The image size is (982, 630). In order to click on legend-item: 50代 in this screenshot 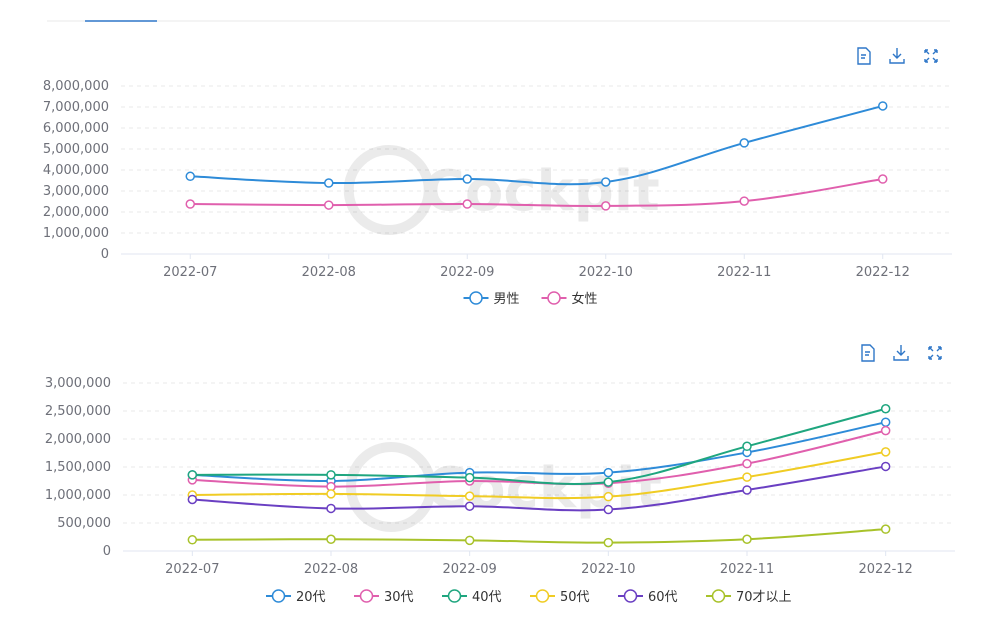, I will do `click(560, 597)`.